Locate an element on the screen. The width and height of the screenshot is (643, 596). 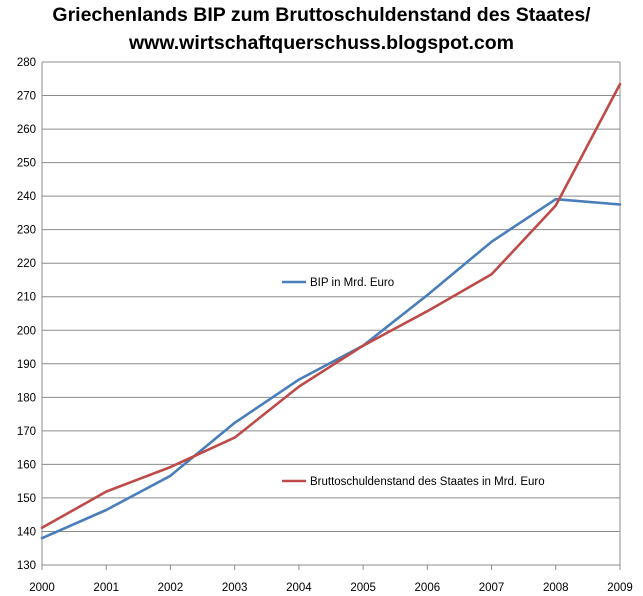
legend-label-0: BIP in Mrd. Euro is located at coordinates (352, 283).